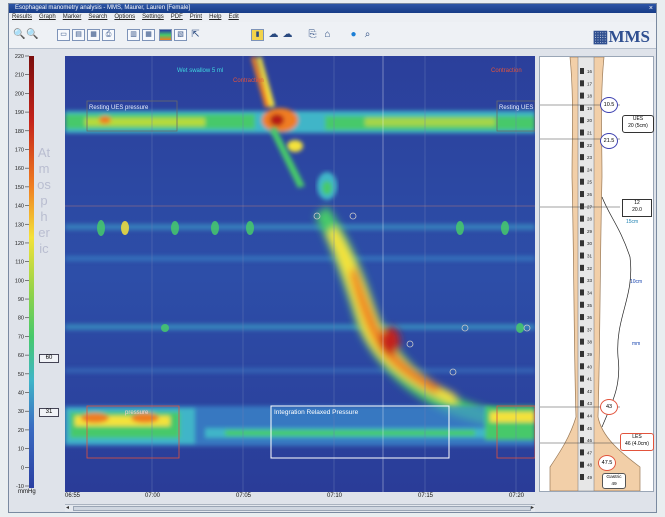 This screenshot has width=665, height=517. I want to click on time-axis: 06:55 07:00 07:05 07:10 07:15 07:20, so click(300, 498).